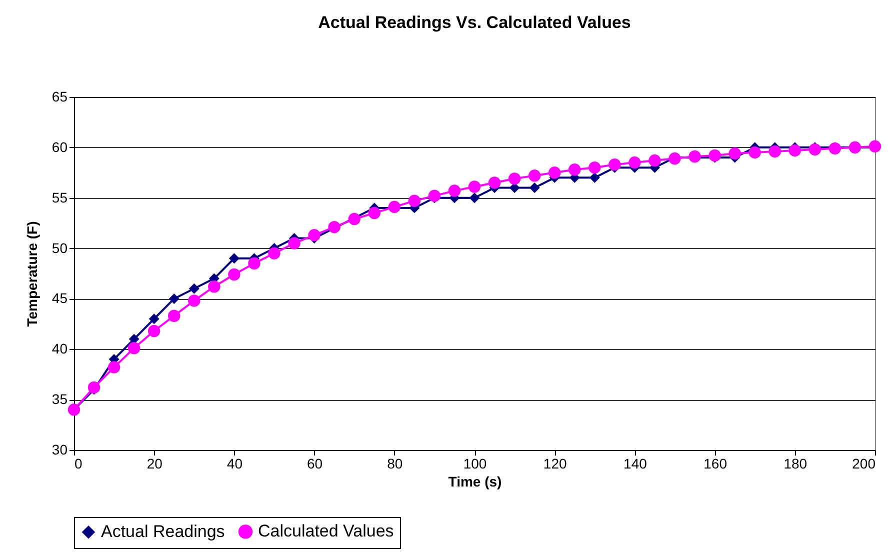  What do you see at coordinates (78, 464) in the screenshot?
I see `x-tick-label: 0` at bounding box center [78, 464].